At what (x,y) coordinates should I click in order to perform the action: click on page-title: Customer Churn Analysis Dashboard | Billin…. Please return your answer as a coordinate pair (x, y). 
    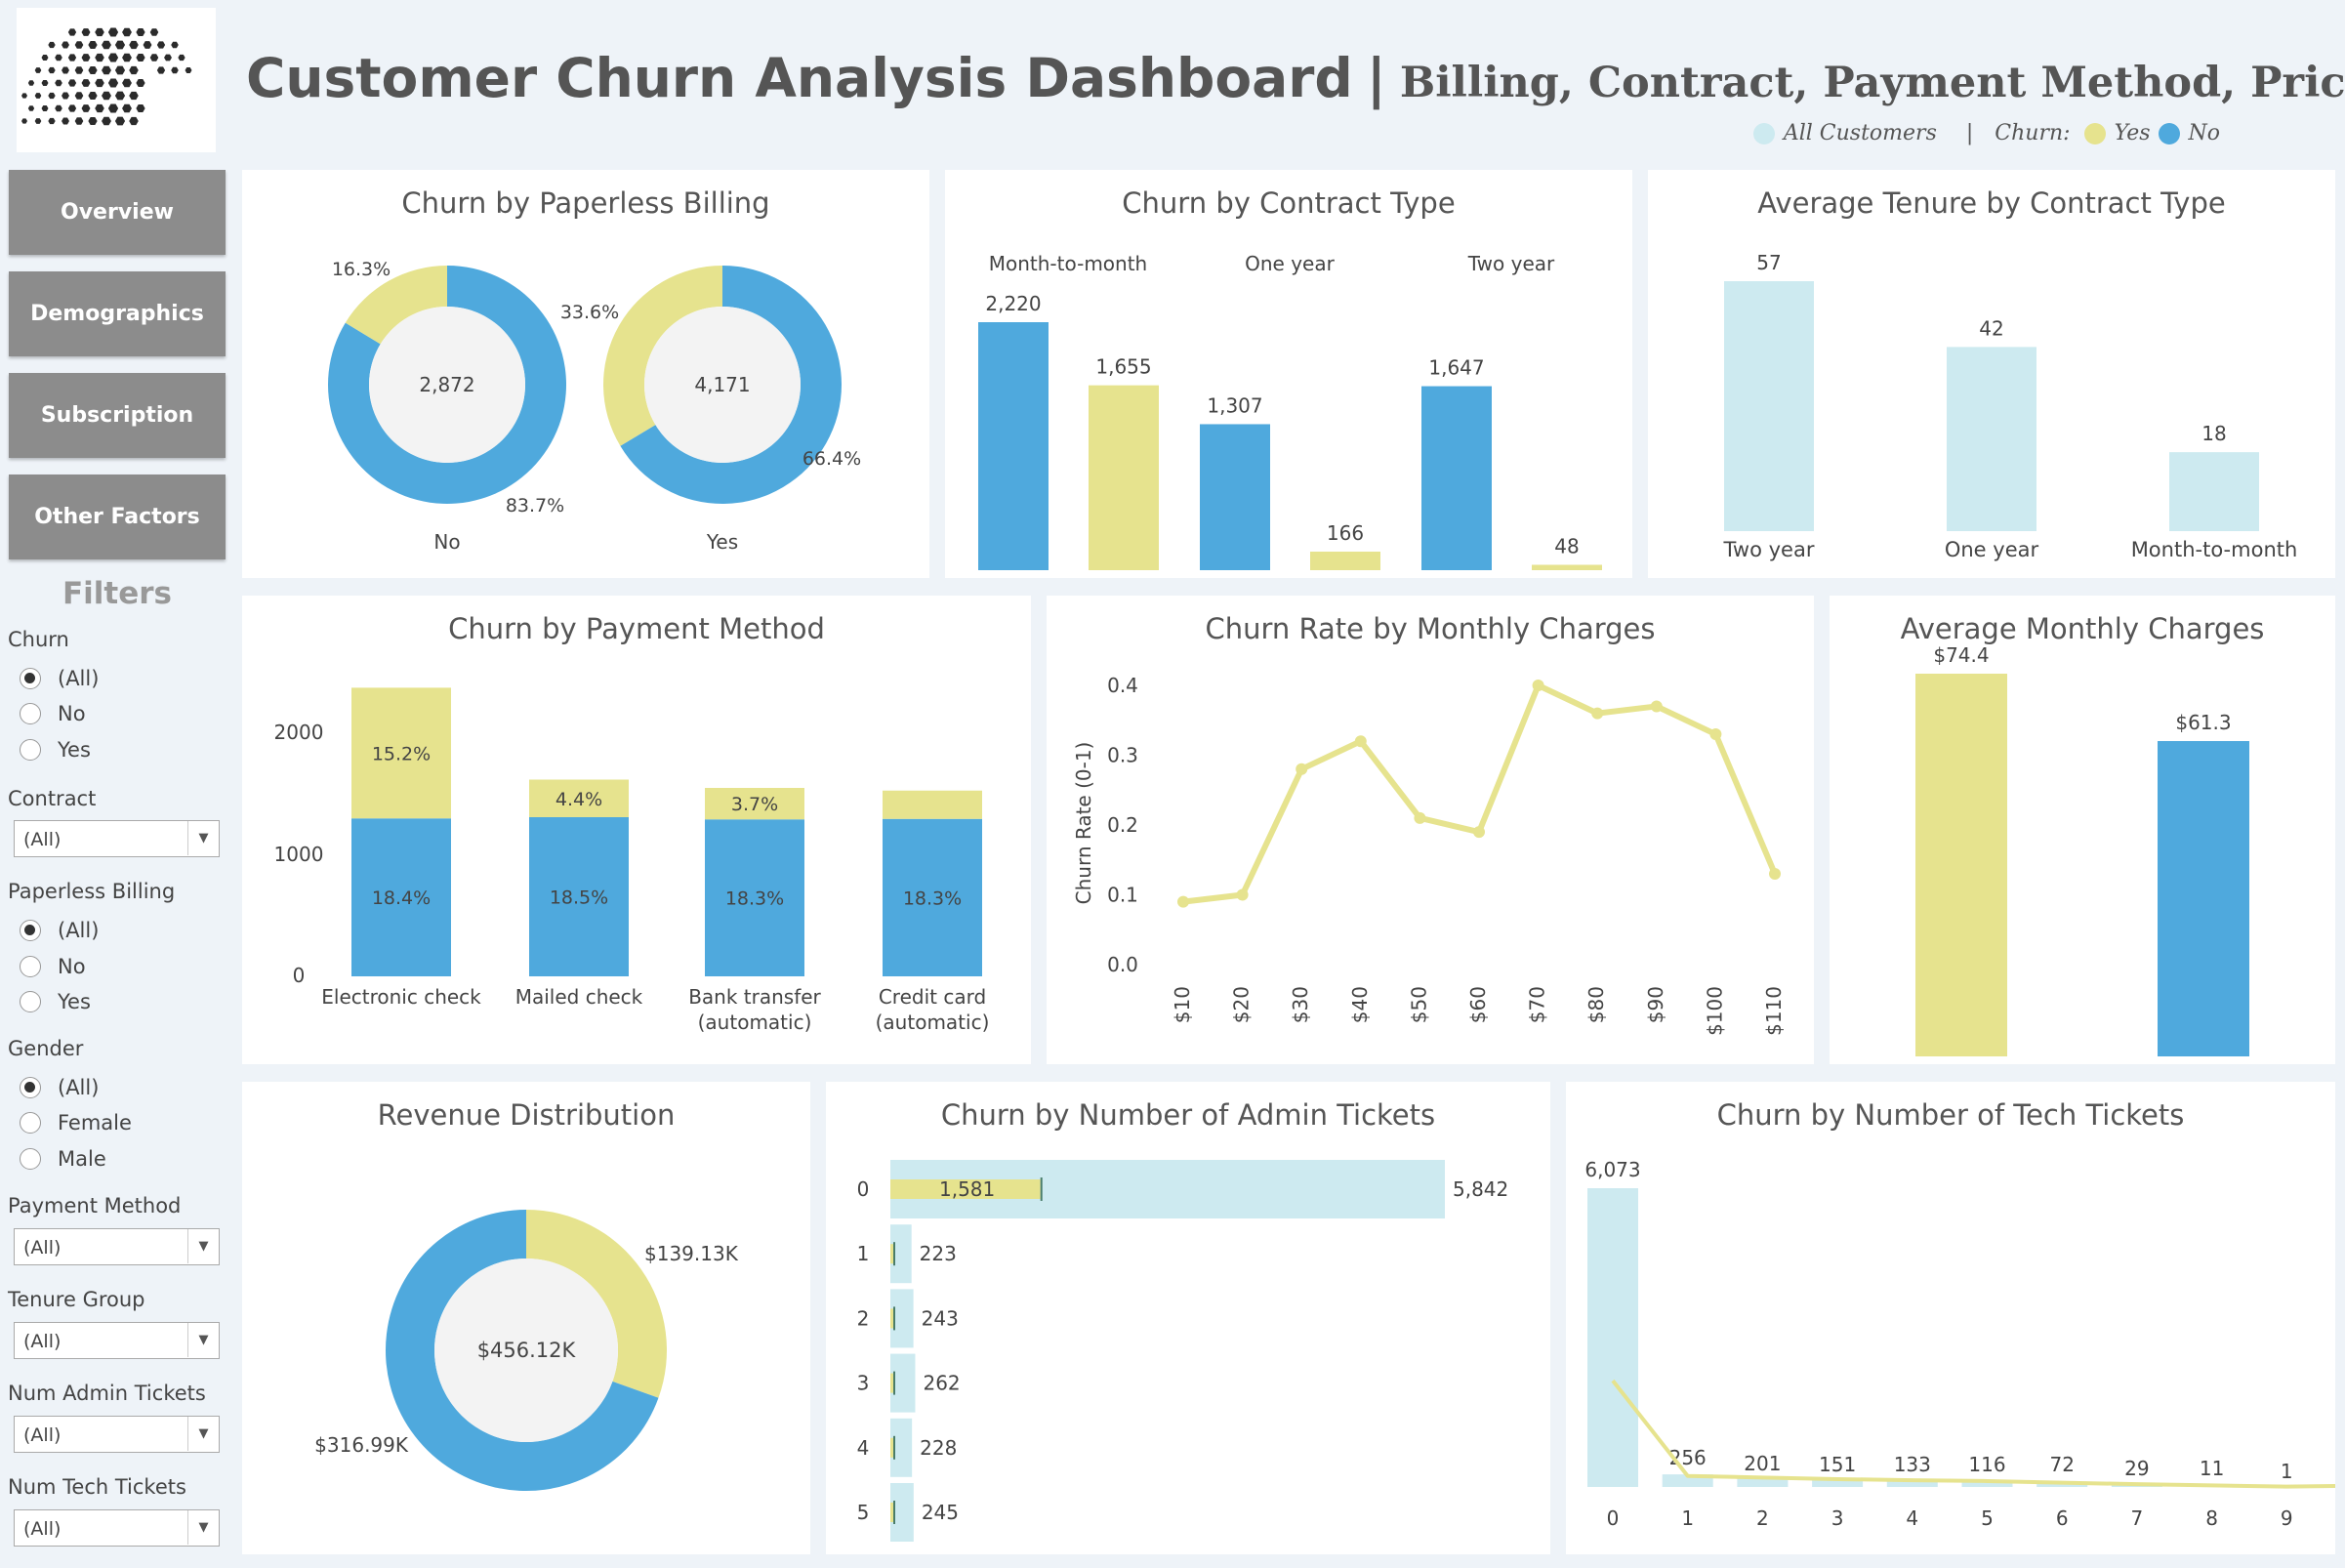
    Looking at the image, I should click on (1295, 78).